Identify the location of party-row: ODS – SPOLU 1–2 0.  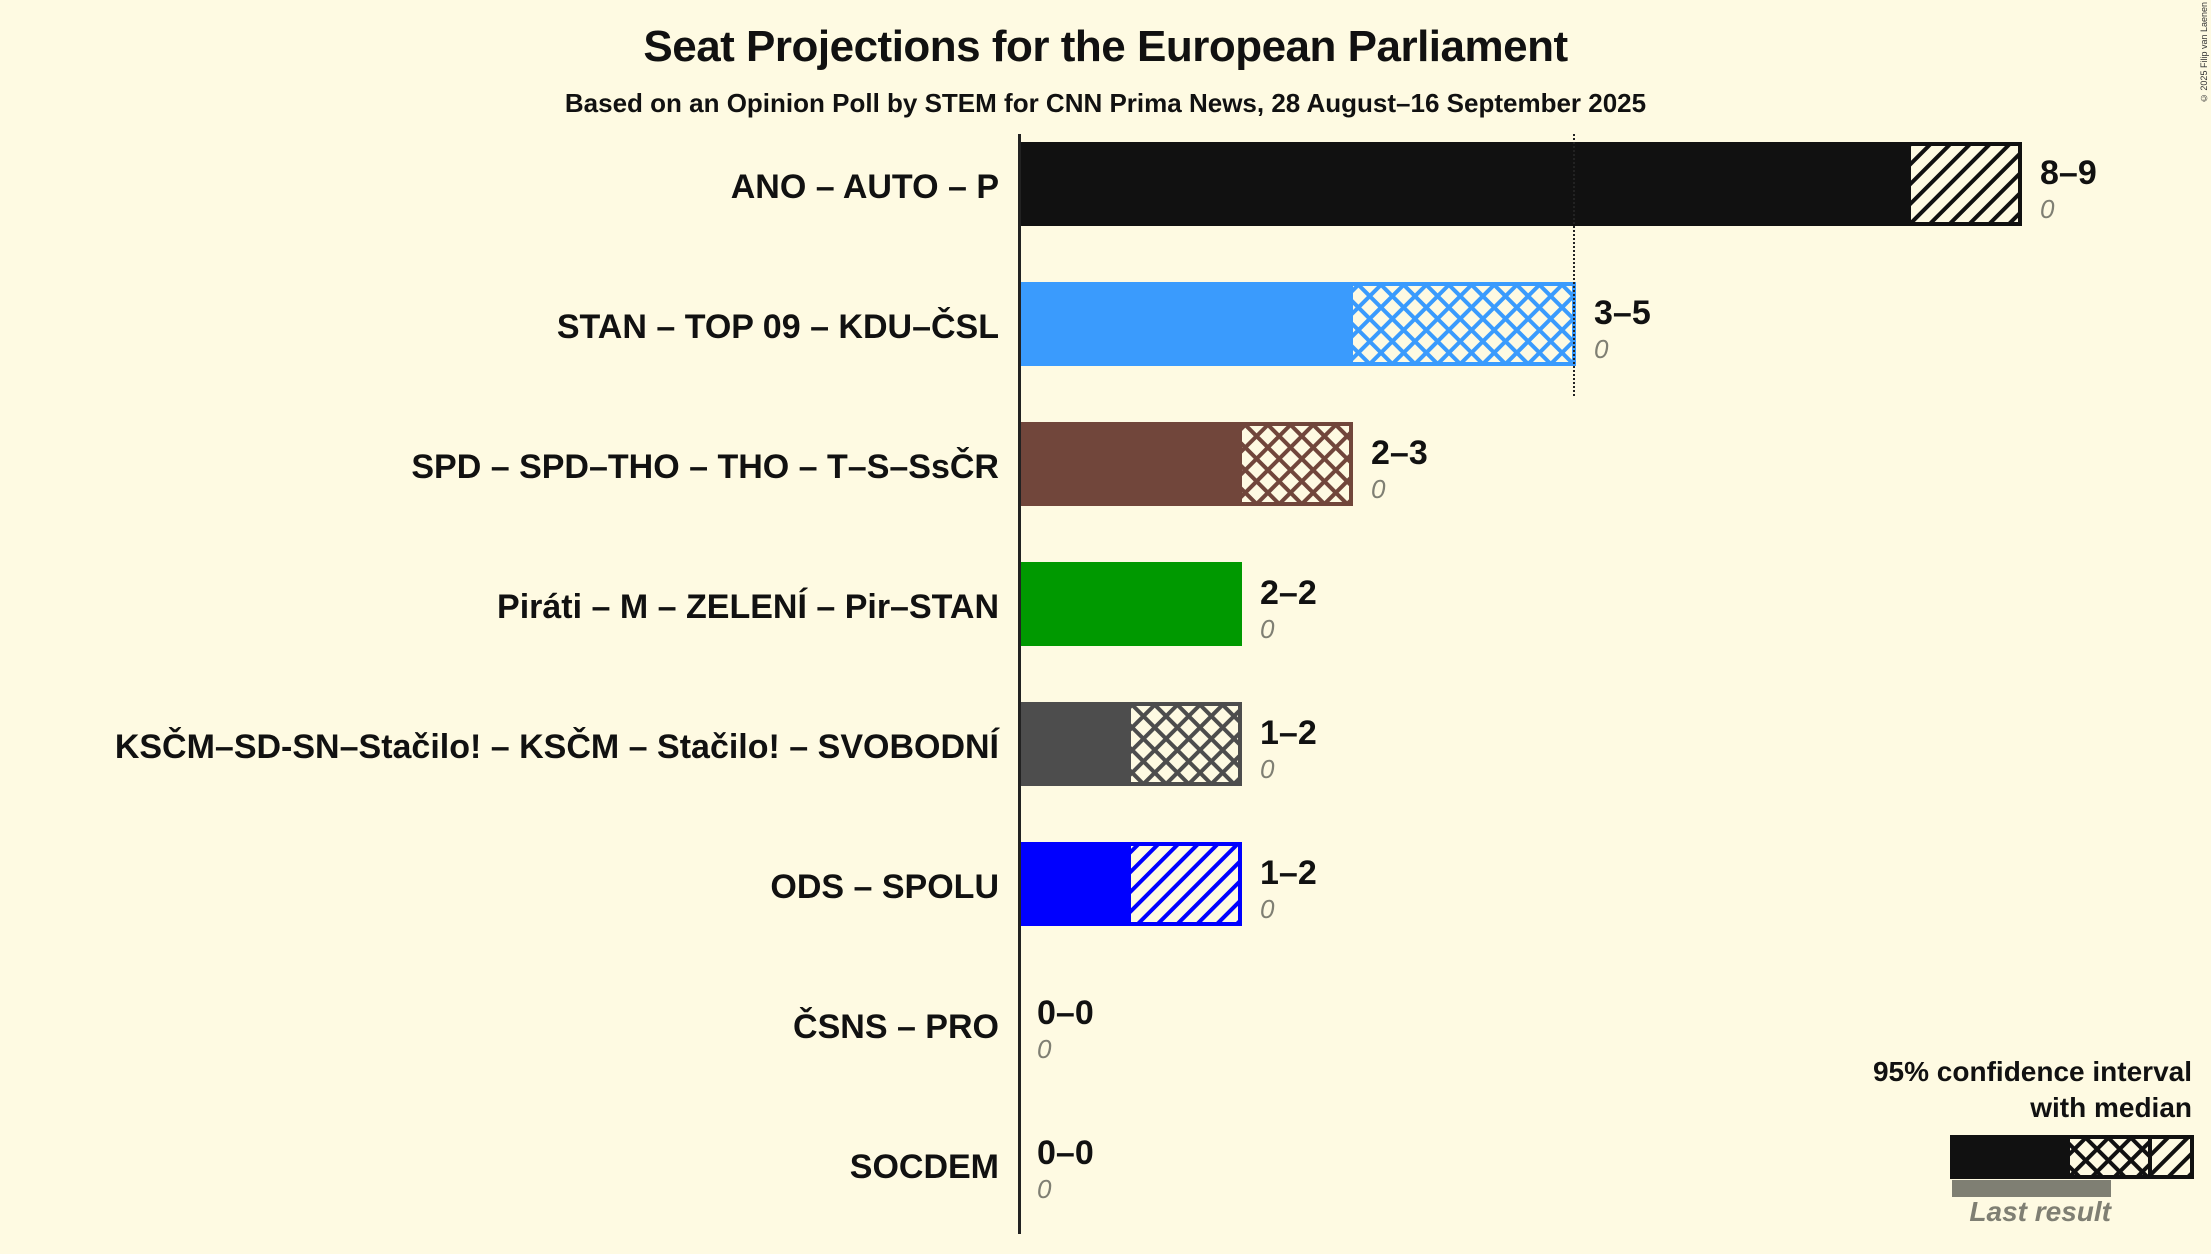
(1105, 904).